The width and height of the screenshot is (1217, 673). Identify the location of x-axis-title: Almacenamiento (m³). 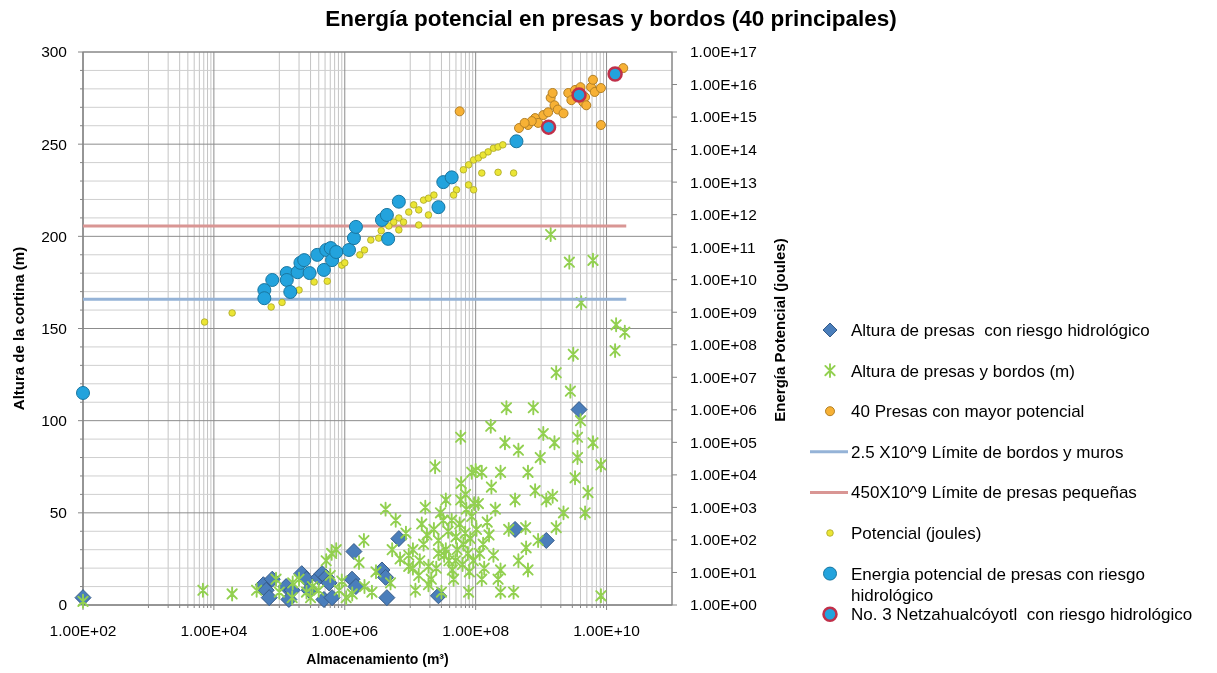
(377, 659).